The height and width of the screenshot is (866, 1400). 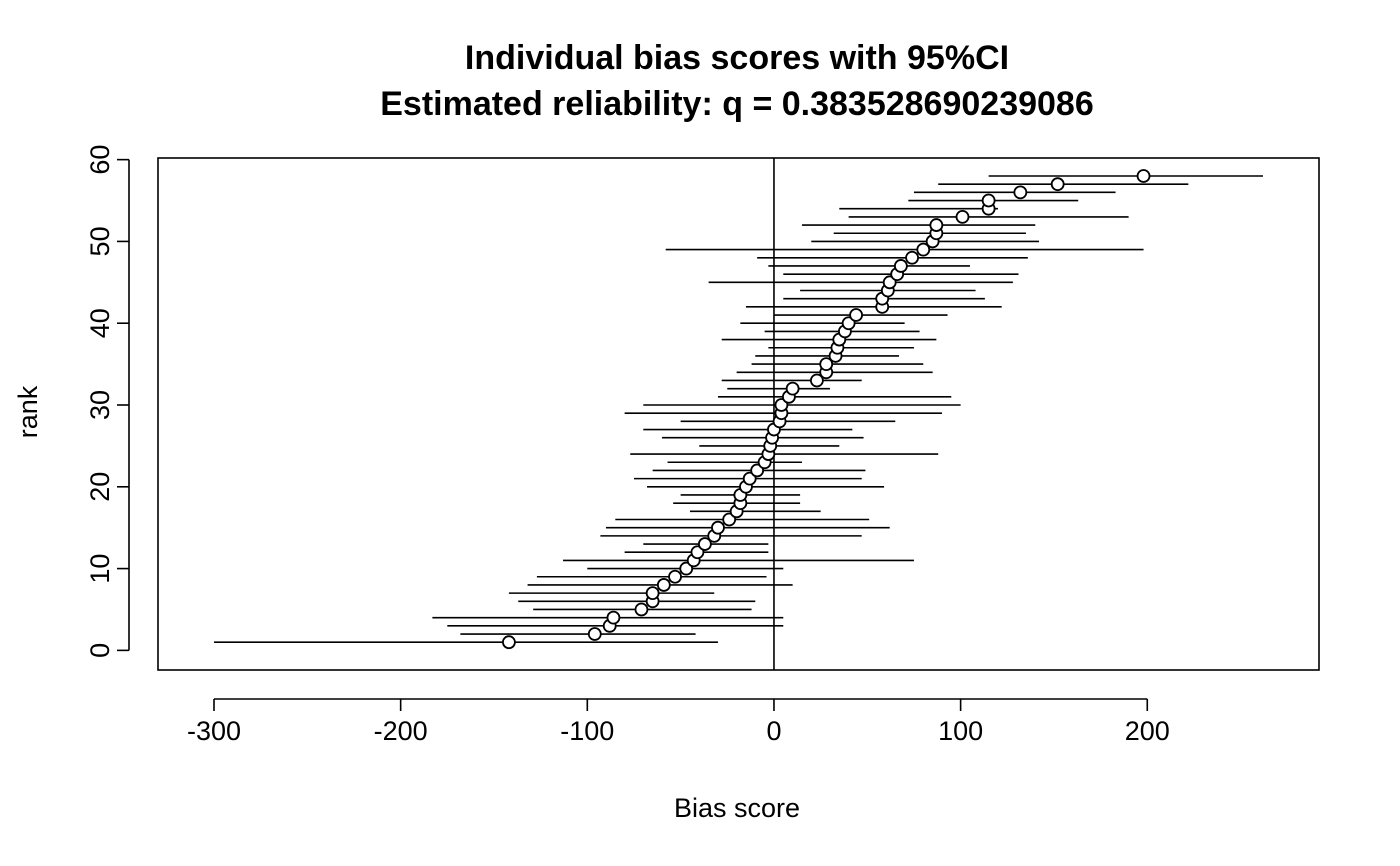 I want to click on x-tick-label: 100, so click(x=960, y=731).